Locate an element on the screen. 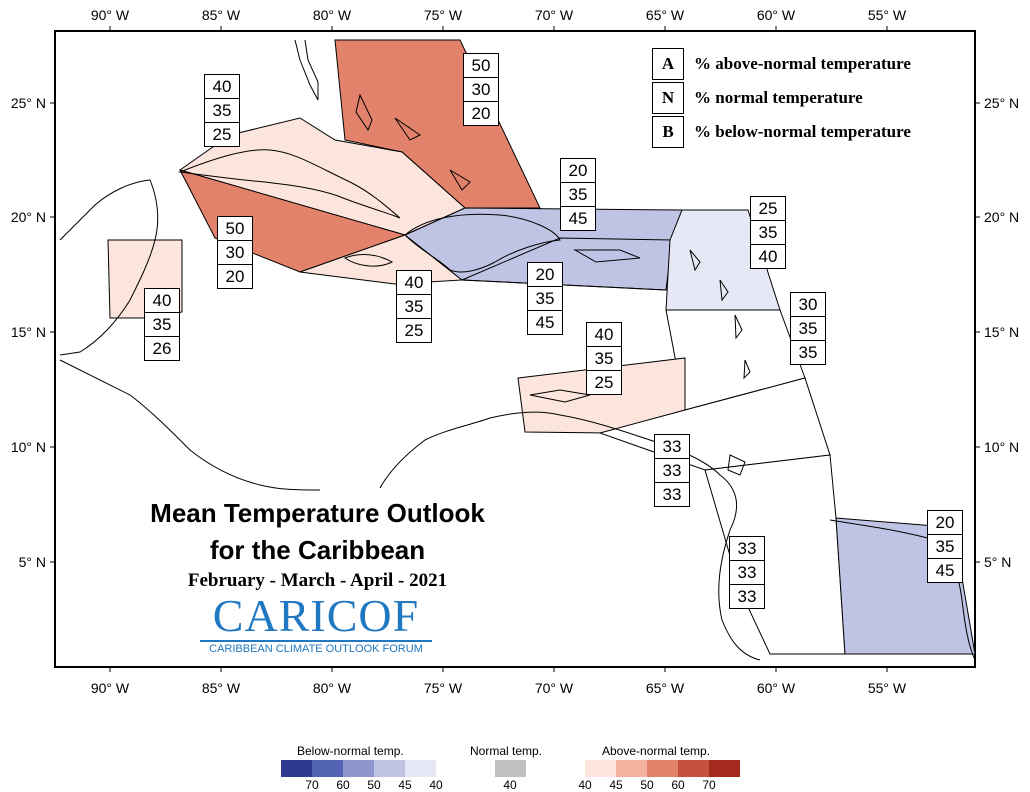  legend-above-title: Above-normal temp. is located at coordinates (656, 751).